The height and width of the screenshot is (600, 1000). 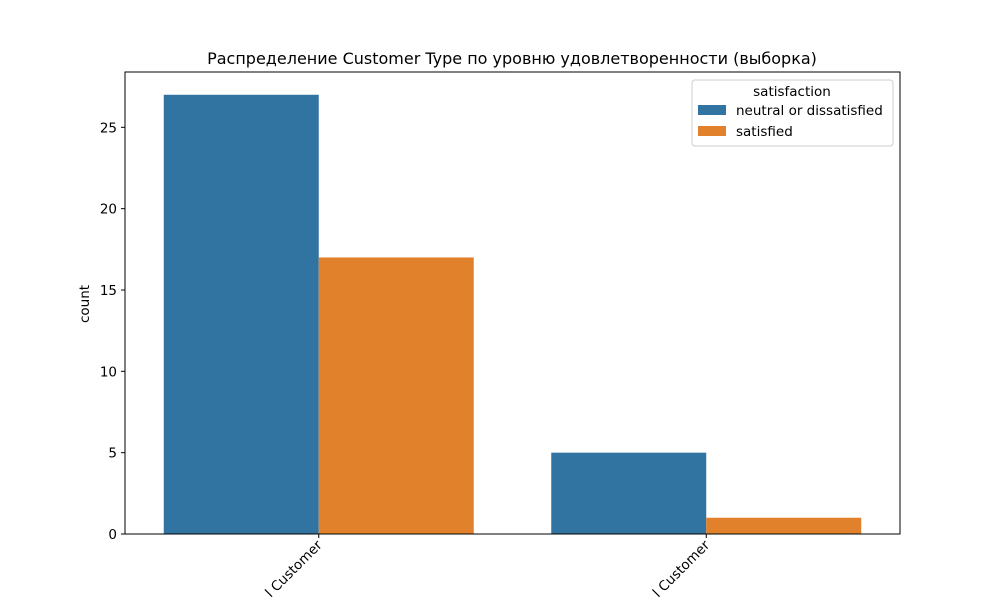 I want to click on y-tick-label: 20, so click(x=108, y=210).